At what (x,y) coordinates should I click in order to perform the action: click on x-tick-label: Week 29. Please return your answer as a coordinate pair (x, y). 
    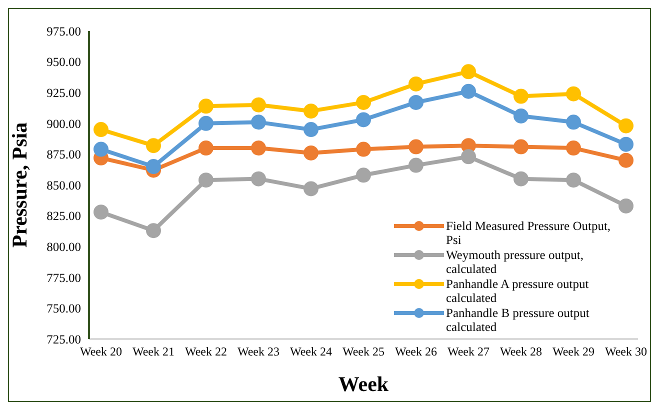
    Looking at the image, I should click on (573, 351).